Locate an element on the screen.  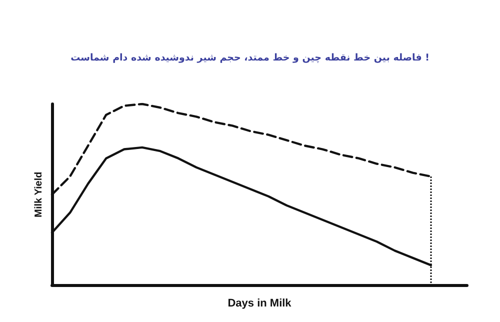
x-axis-title: Days in Milk is located at coordinates (260, 304).